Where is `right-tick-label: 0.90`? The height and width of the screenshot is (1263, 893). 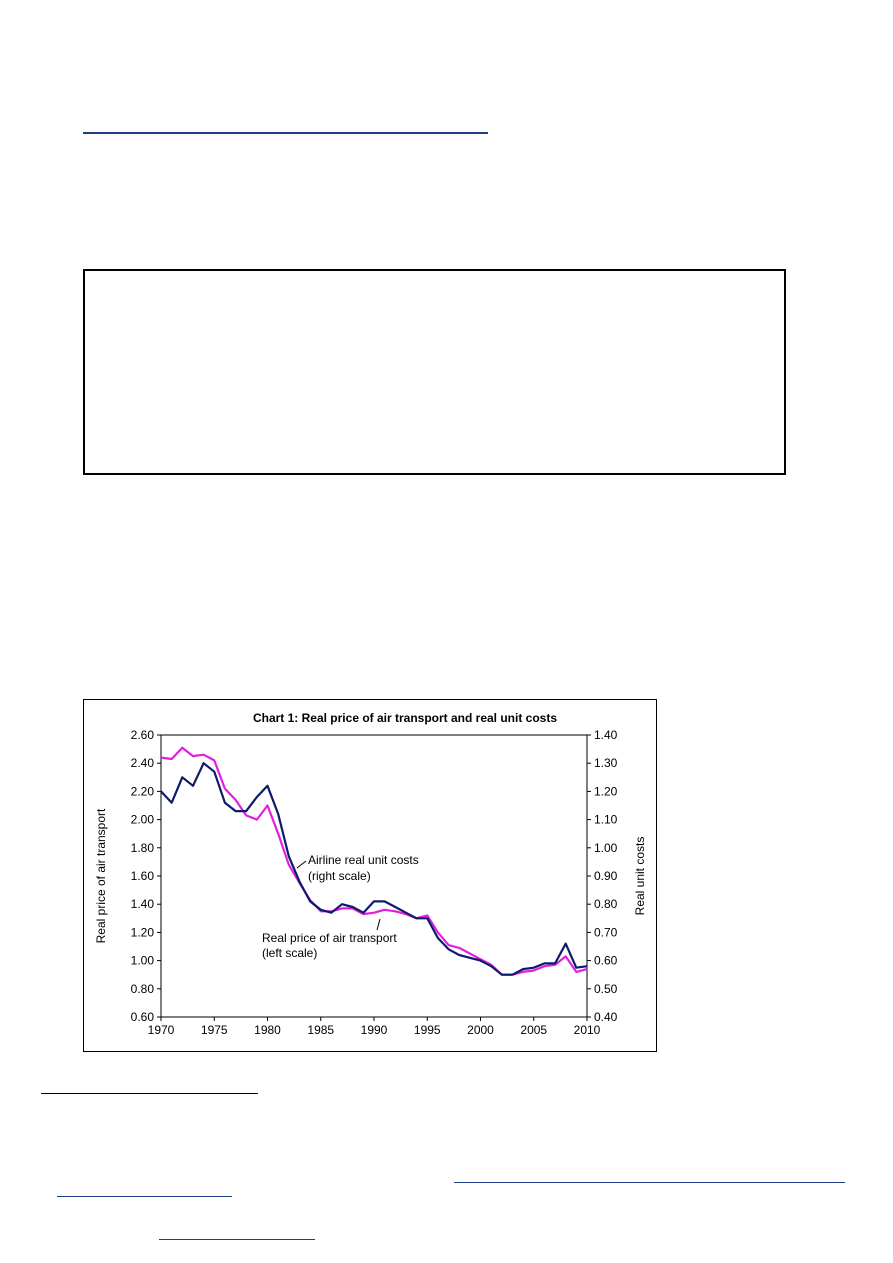 right-tick-label: 0.90 is located at coordinates (606, 876).